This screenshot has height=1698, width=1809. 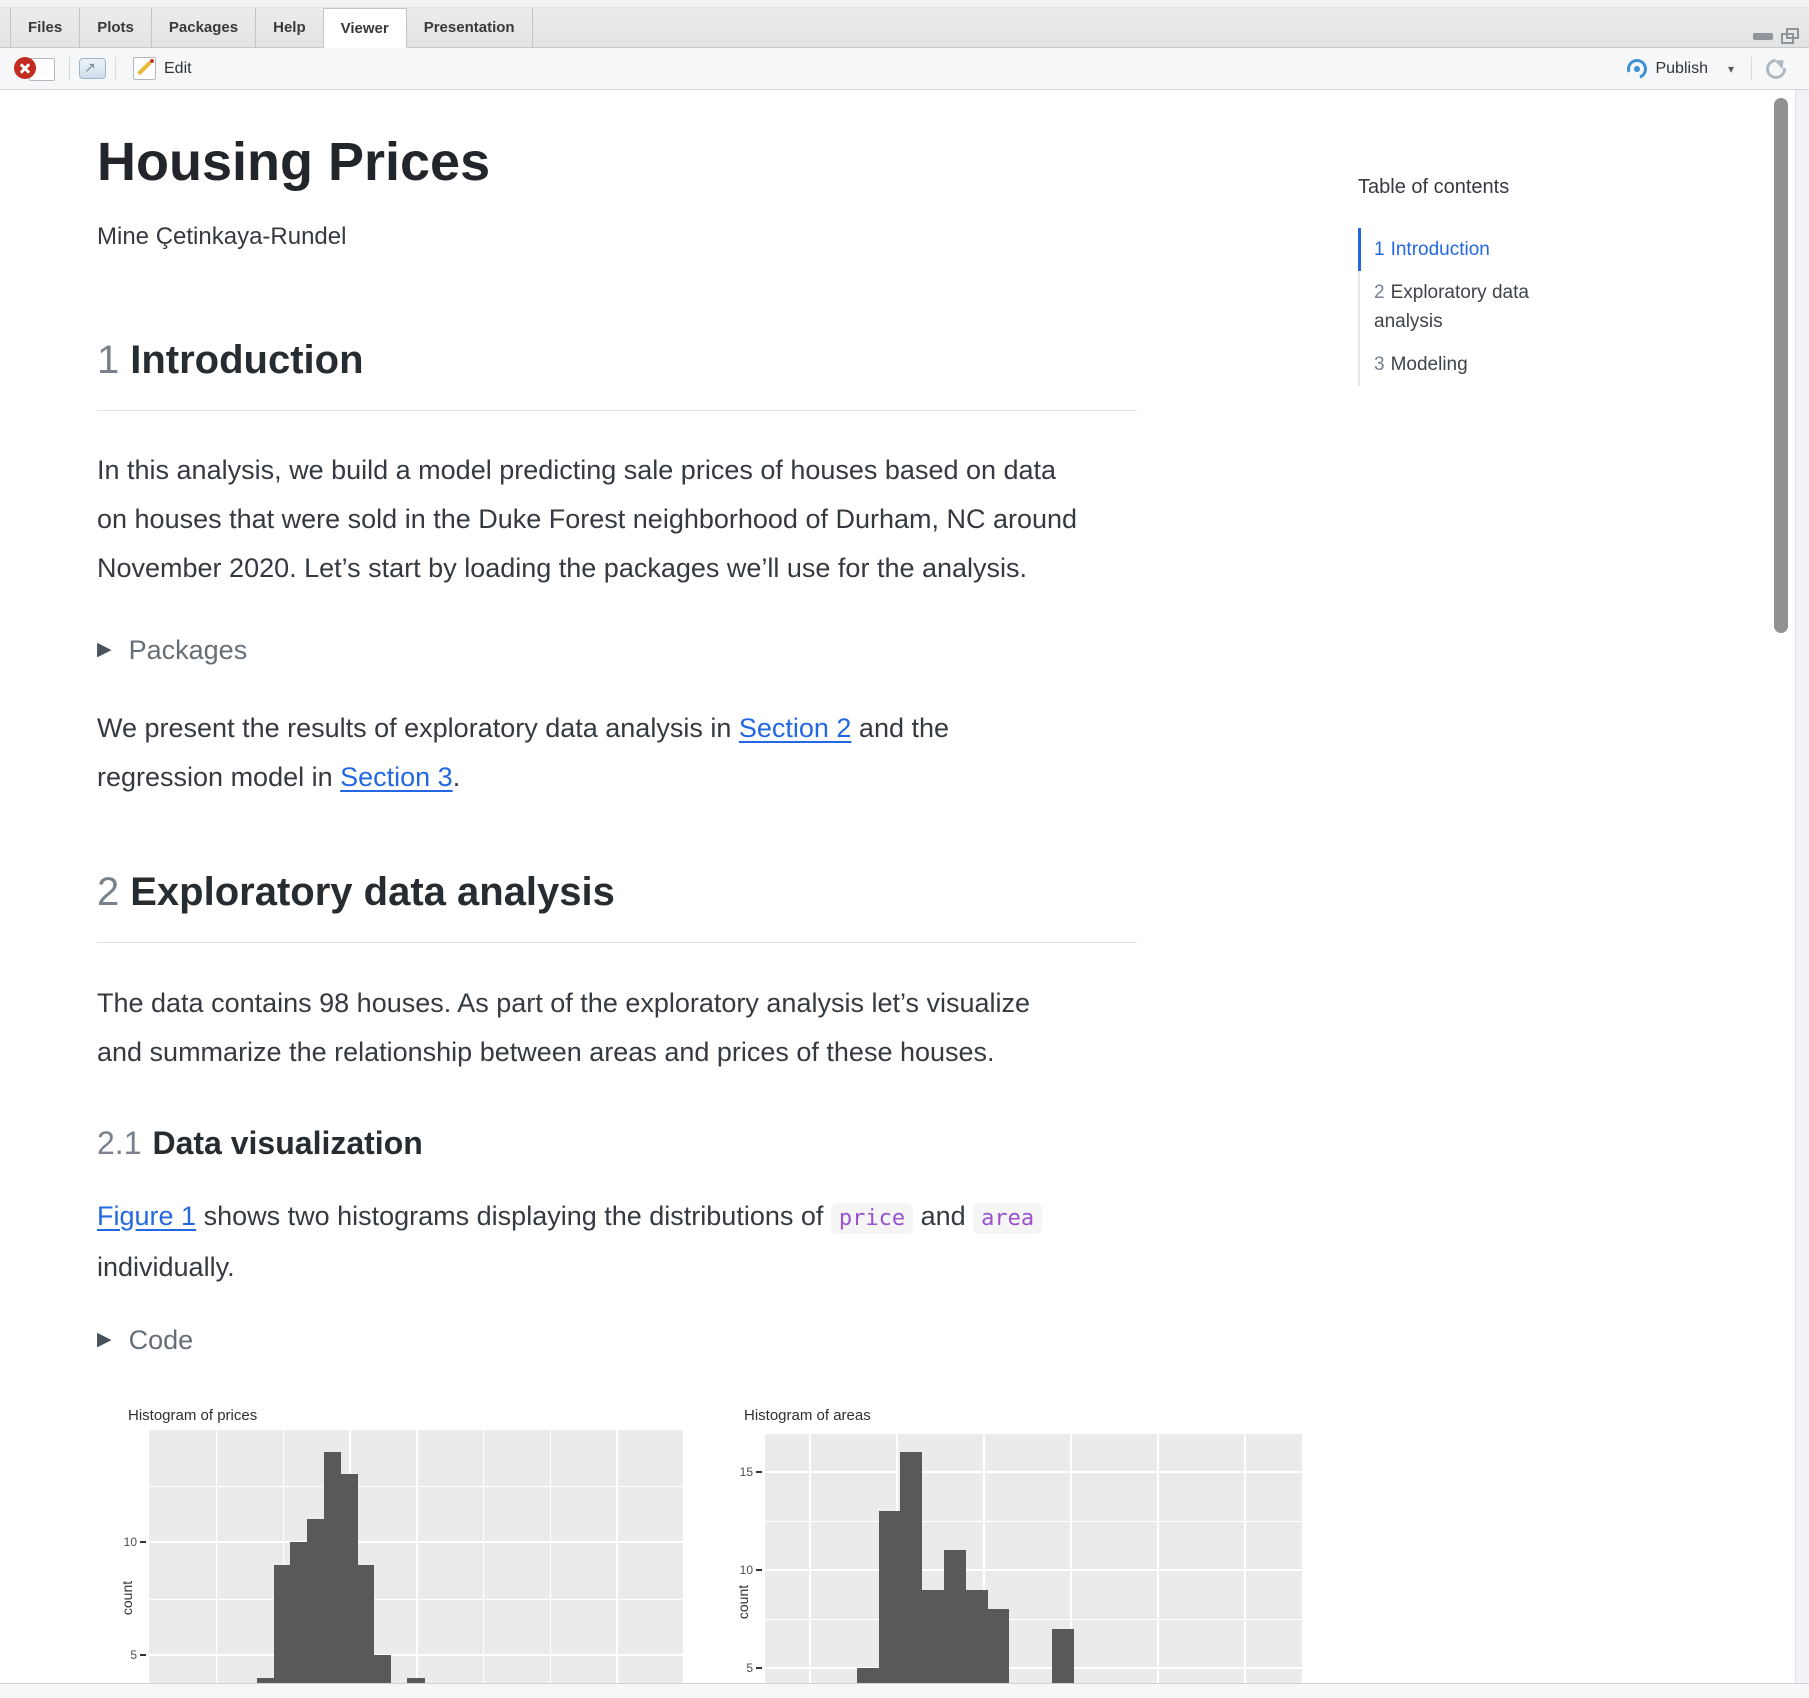 What do you see at coordinates (365, 28) in the screenshot?
I see `tab-viewer: Viewer` at bounding box center [365, 28].